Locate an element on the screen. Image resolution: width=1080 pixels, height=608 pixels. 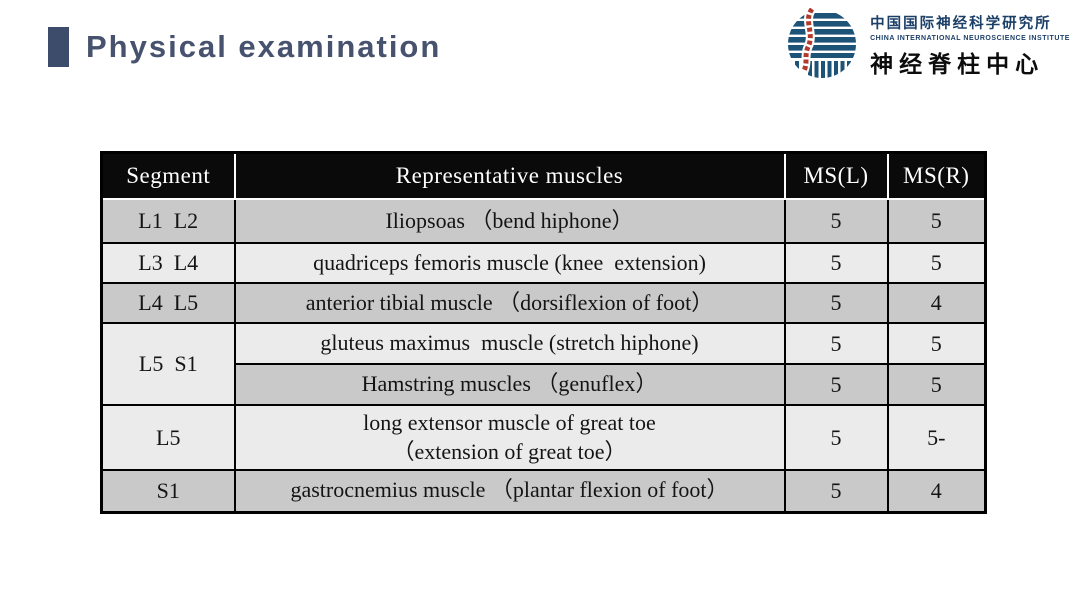
title-block: Physical examination is located at coordinates (244, 47).